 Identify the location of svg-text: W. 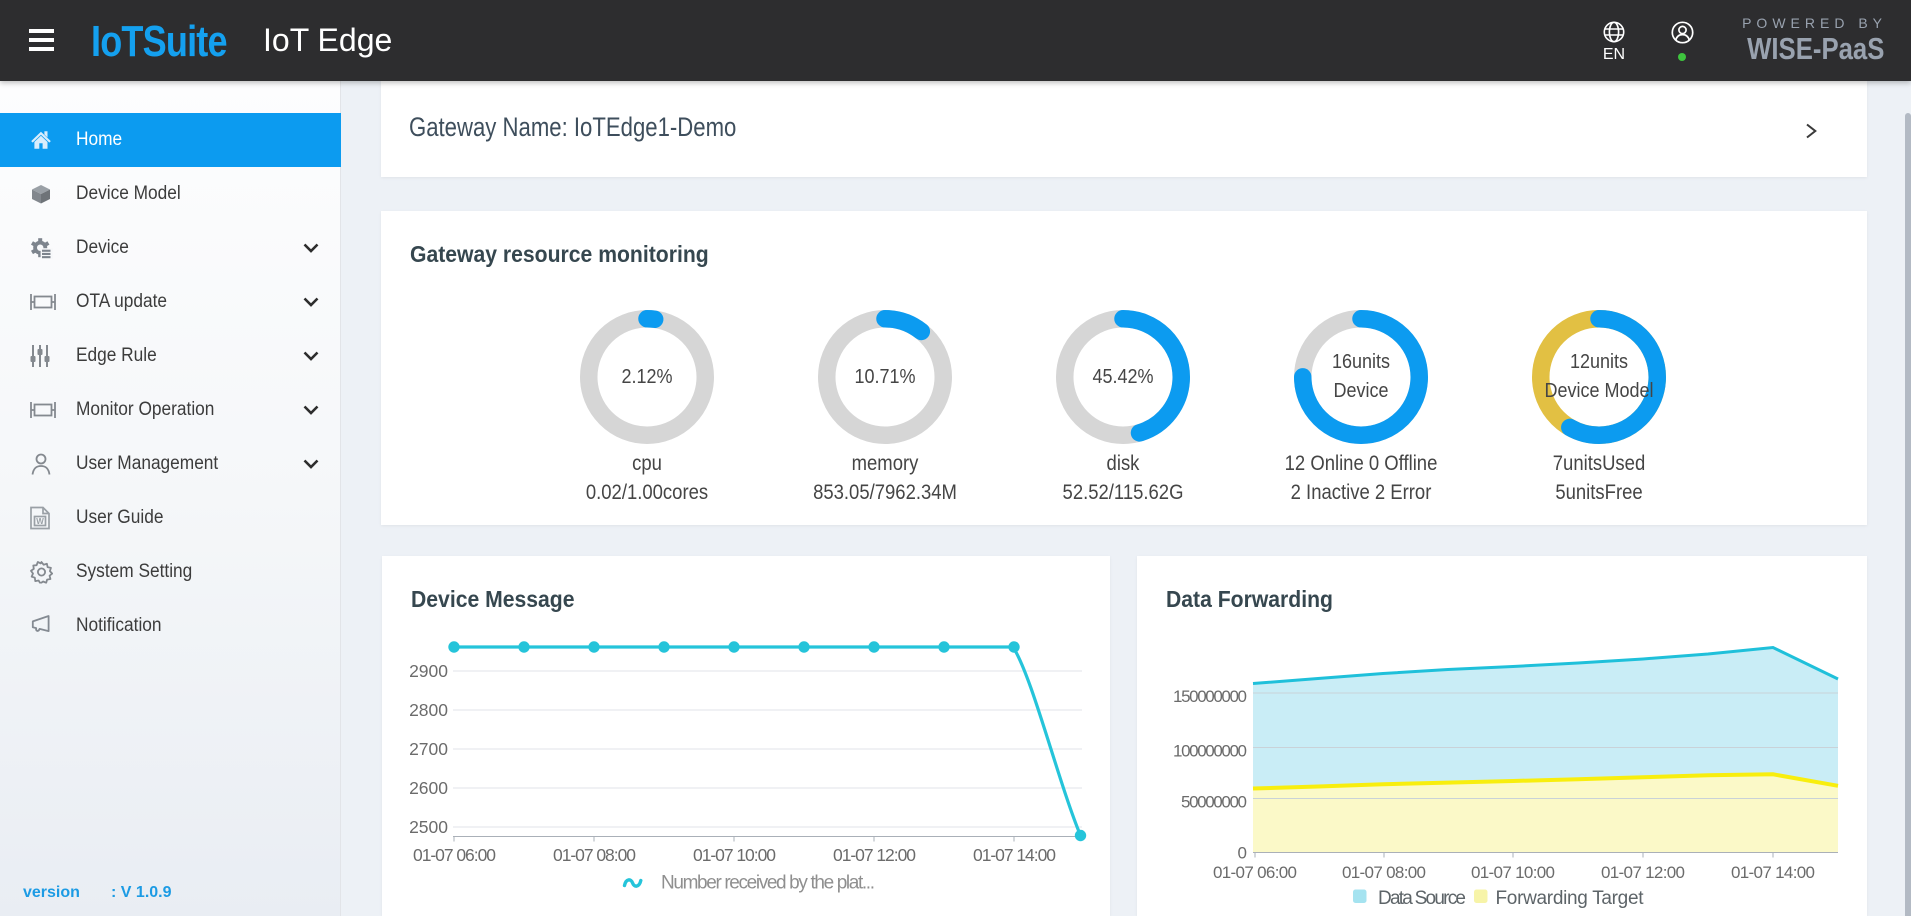
(40, 521).